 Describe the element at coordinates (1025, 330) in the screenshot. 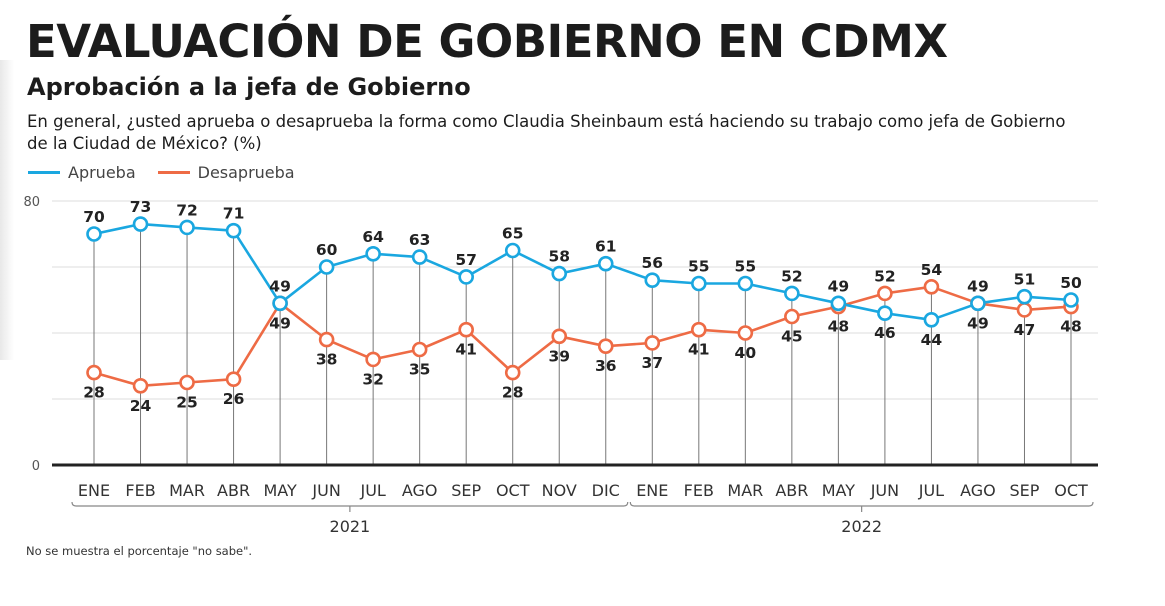

I see `data-label-desaprueba: 47` at that location.